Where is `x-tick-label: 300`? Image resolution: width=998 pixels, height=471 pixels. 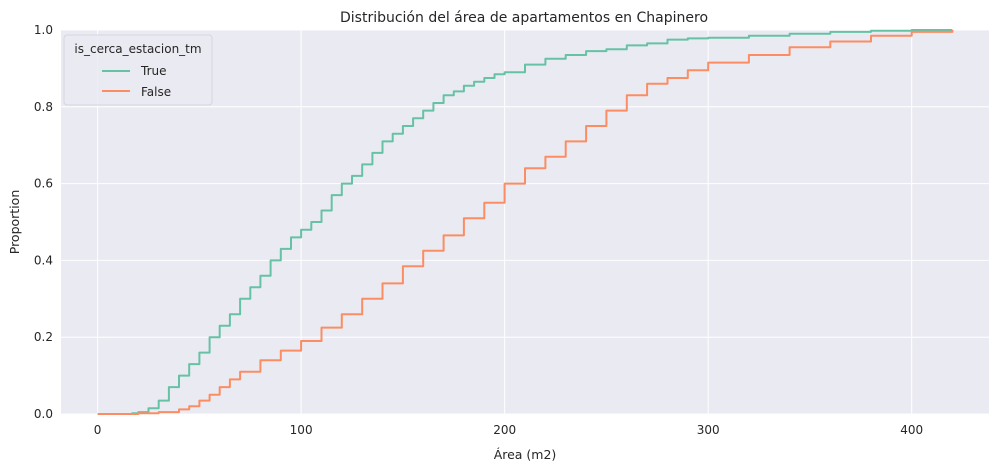
x-tick-label: 300 is located at coordinates (708, 430).